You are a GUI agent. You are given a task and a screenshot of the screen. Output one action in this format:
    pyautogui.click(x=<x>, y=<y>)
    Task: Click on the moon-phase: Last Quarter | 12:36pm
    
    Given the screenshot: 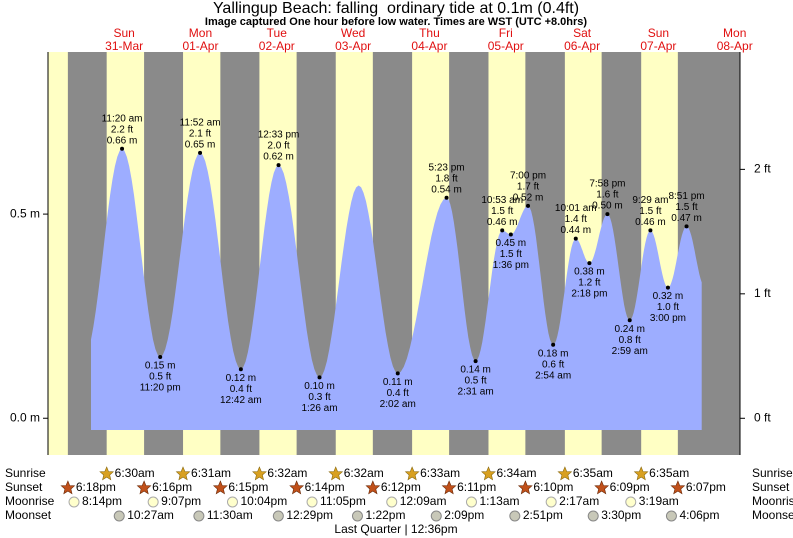 What is the action you would take?
    pyautogui.click(x=395, y=529)
    